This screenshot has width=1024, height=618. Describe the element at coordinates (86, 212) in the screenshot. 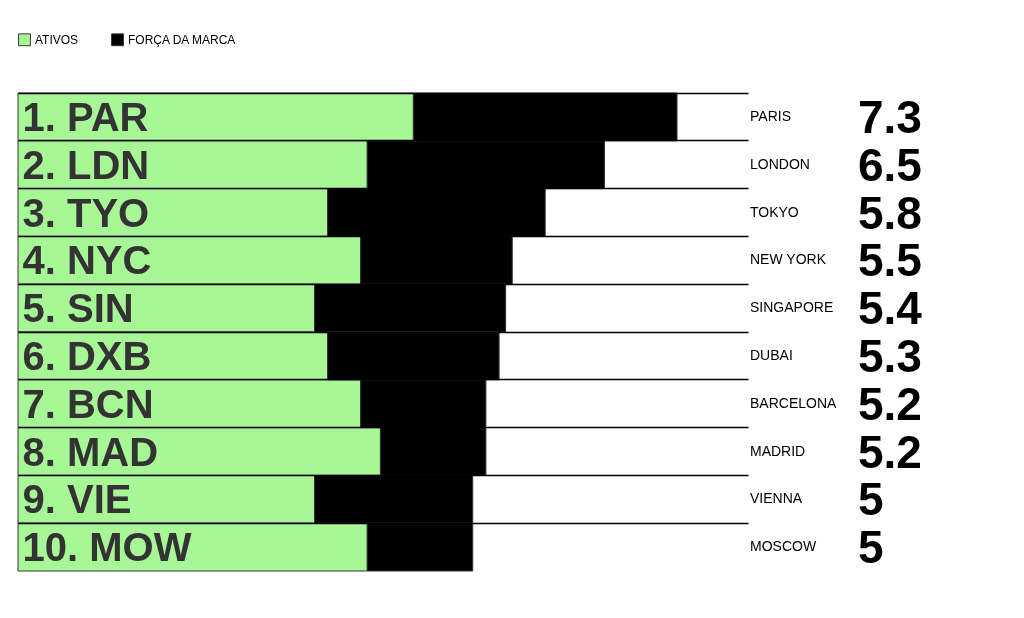

I see `y-tick-label: 3. TYO` at that location.